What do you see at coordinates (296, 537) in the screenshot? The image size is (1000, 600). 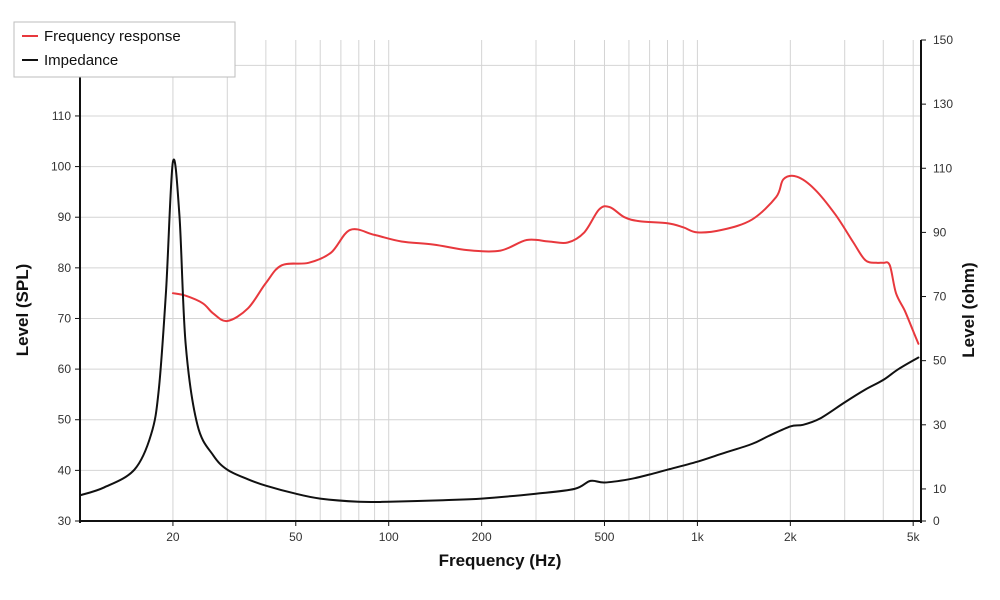 I see `x-tick-label: 50` at bounding box center [296, 537].